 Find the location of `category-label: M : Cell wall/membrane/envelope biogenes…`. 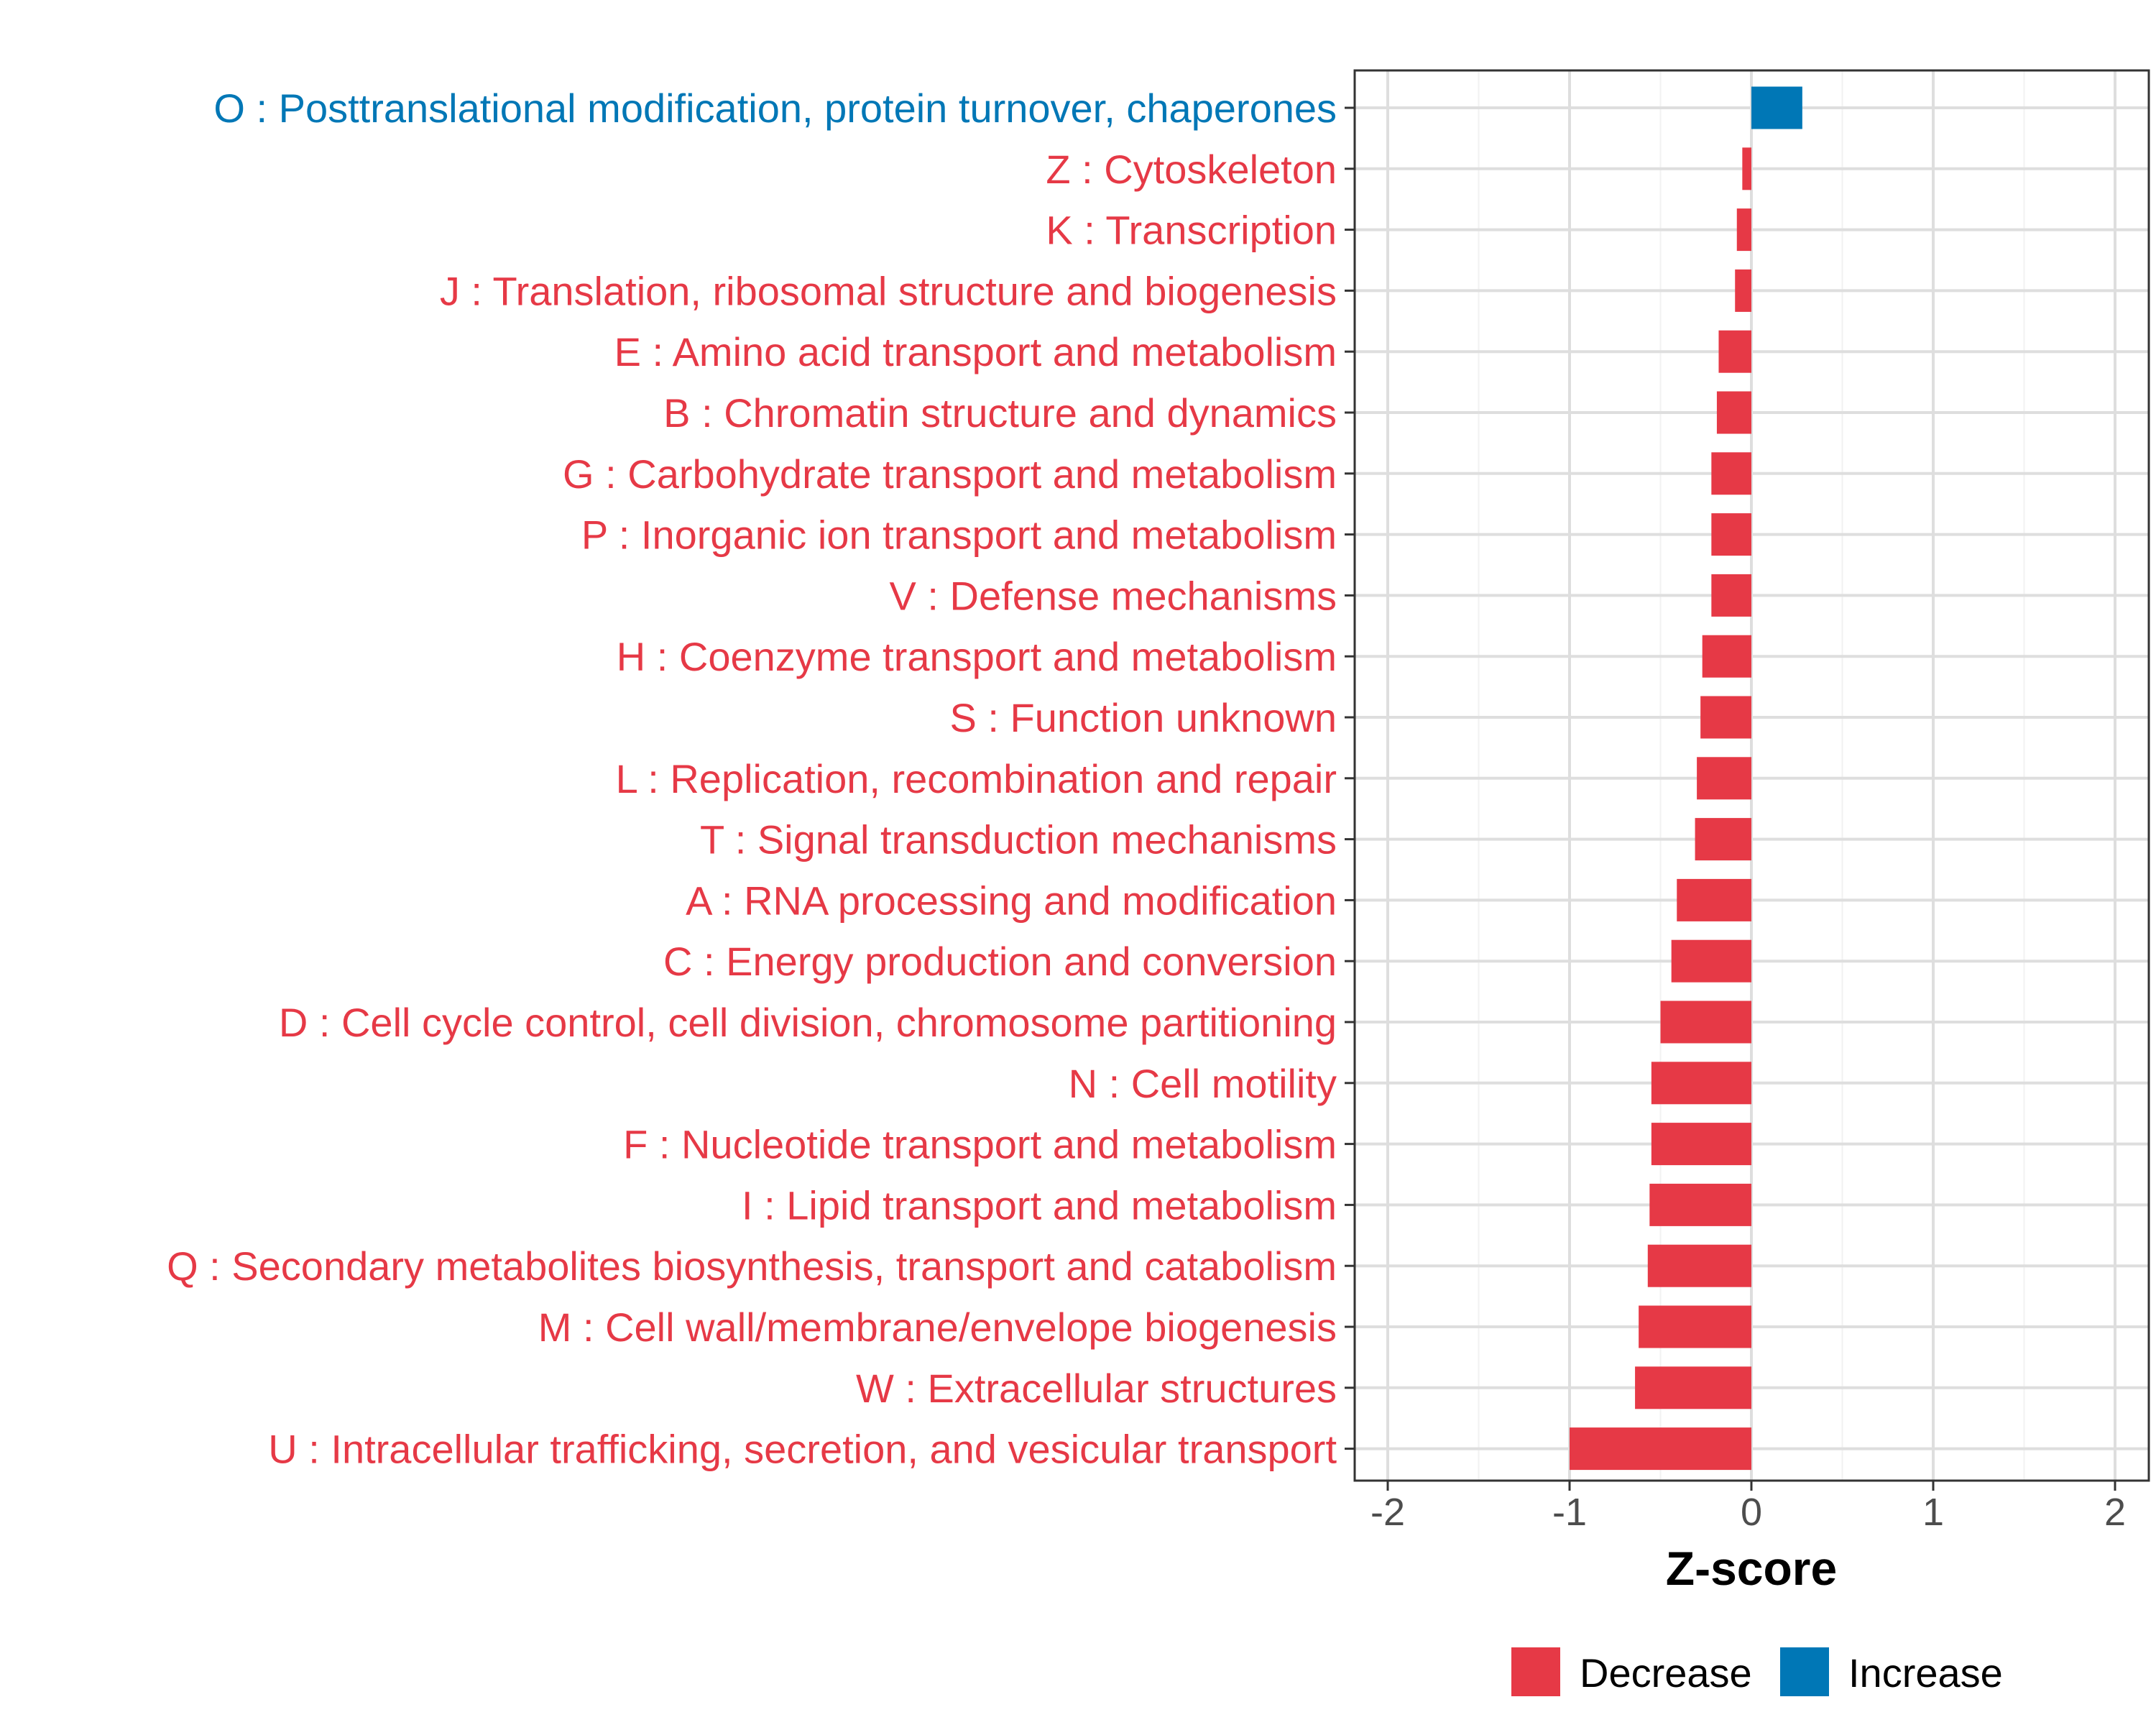

category-label: M : Cell wall/membrane/envelope biogenes… is located at coordinates (937, 1327).